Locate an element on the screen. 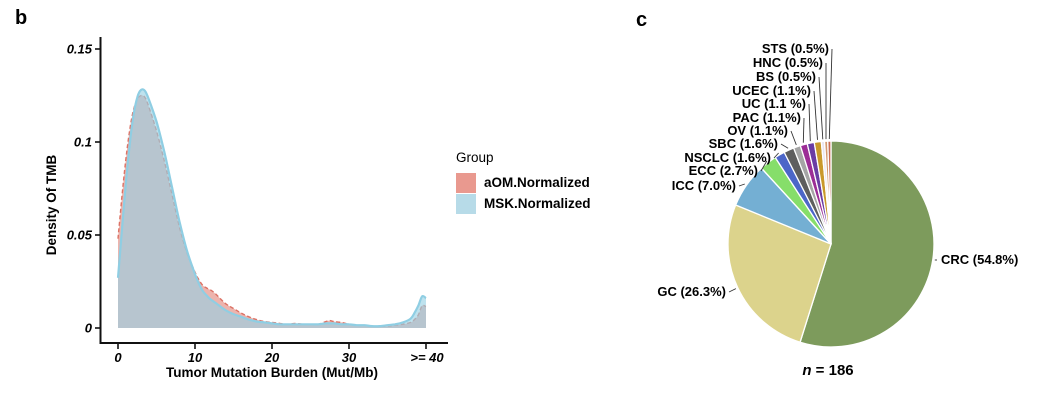  y-tick-label: 0.1 is located at coordinates (83, 142).